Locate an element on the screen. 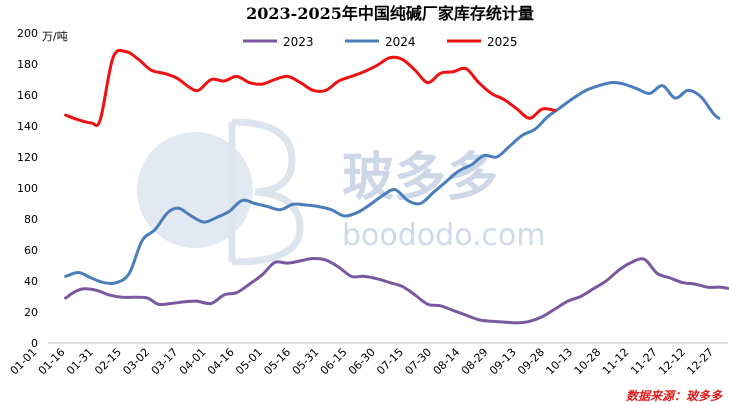  y-tick-label: 180 is located at coordinates (27, 64).